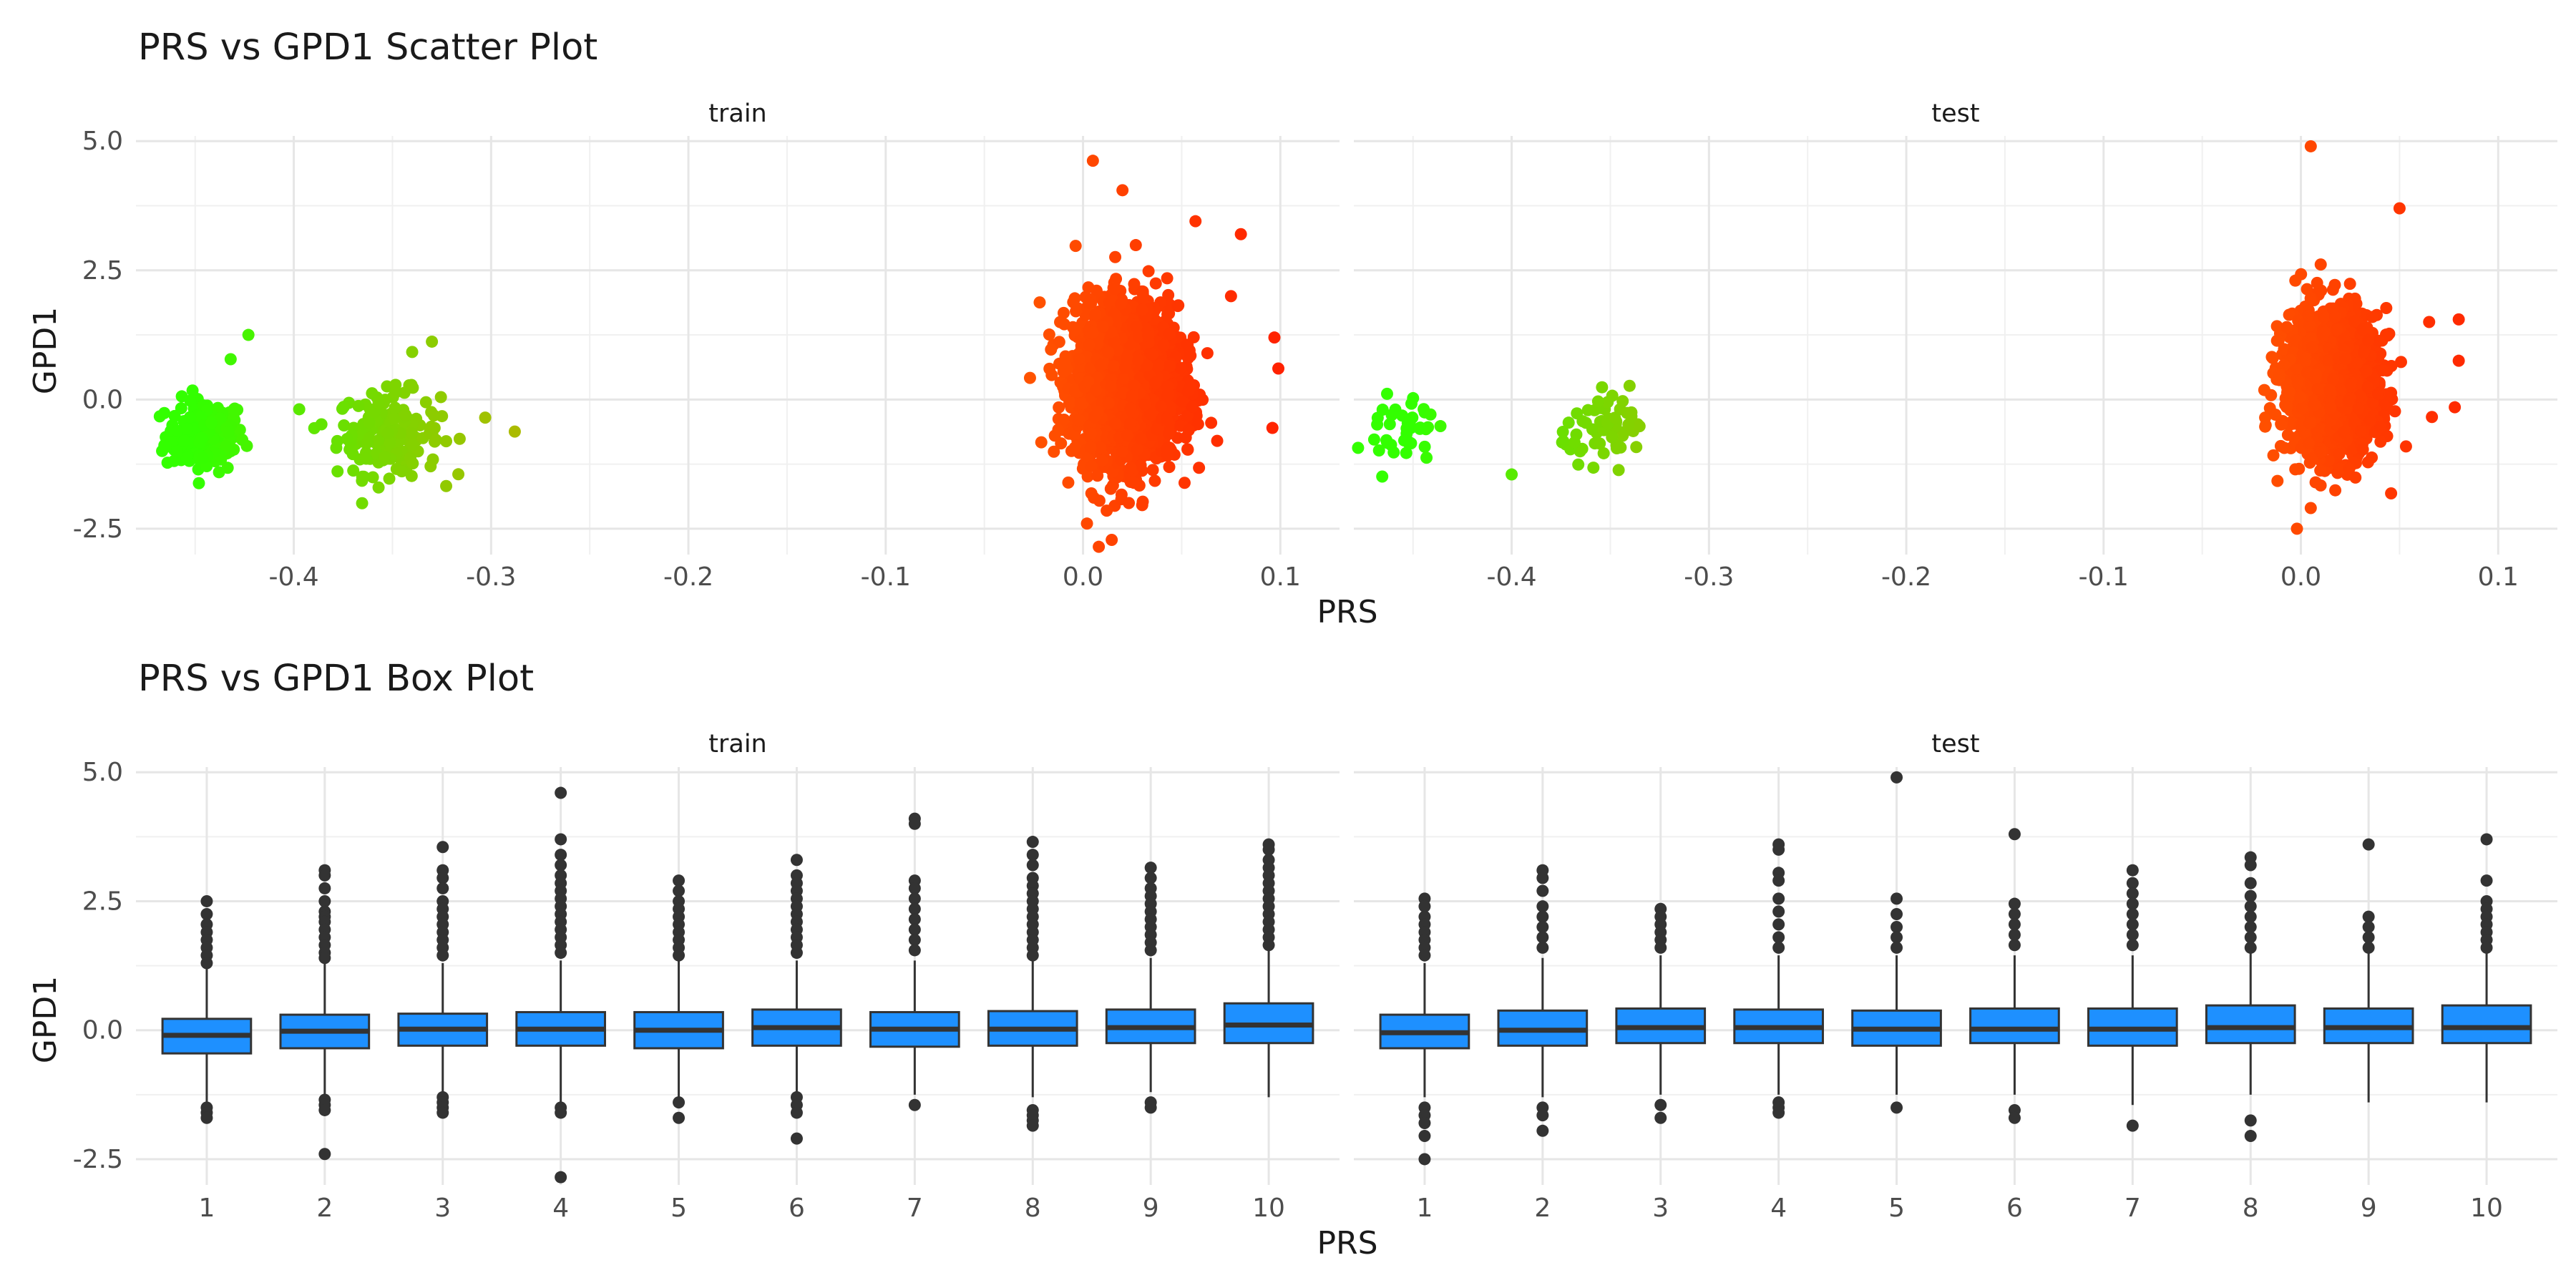 The height and width of the screenshot is (1288, 2576). What do you see at coordinates (2369, 1208) in the screenshot?
I see `box-test-x-tick-label: 9` at bounding box center [2369, 1208].